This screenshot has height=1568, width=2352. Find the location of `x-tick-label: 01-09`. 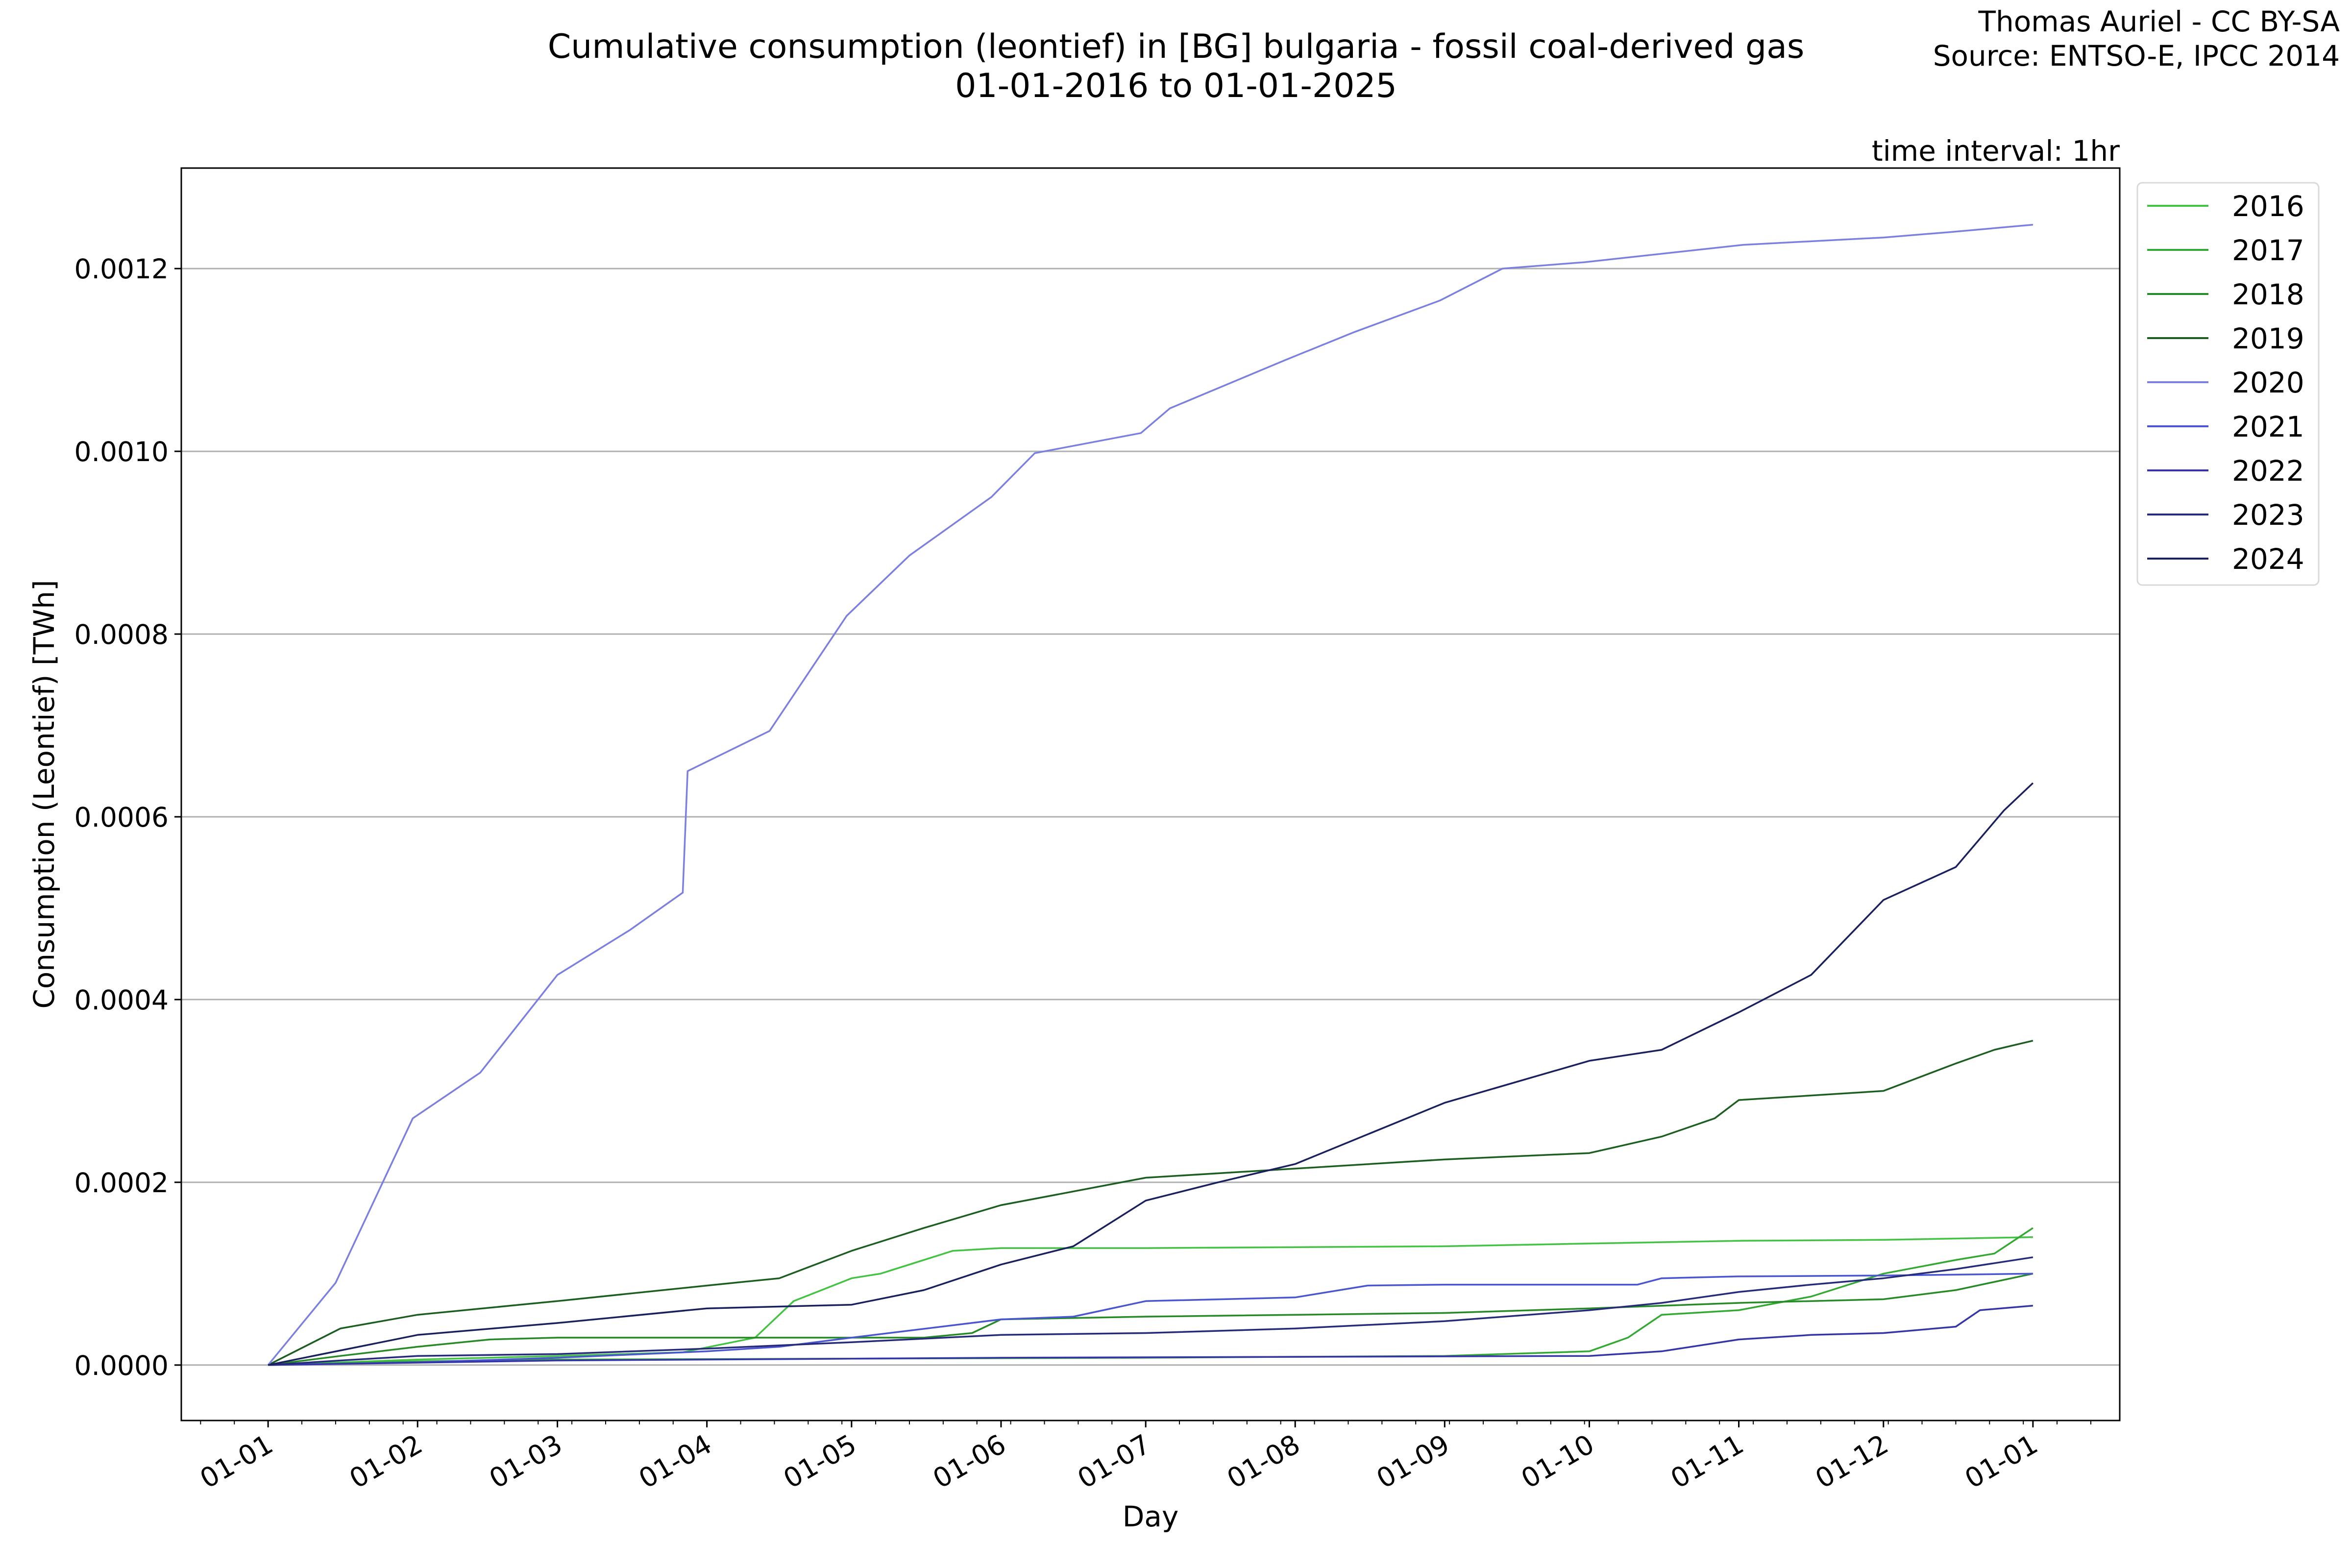

x-tick-label: 01-09 is located at coordinates (1412, 1461).